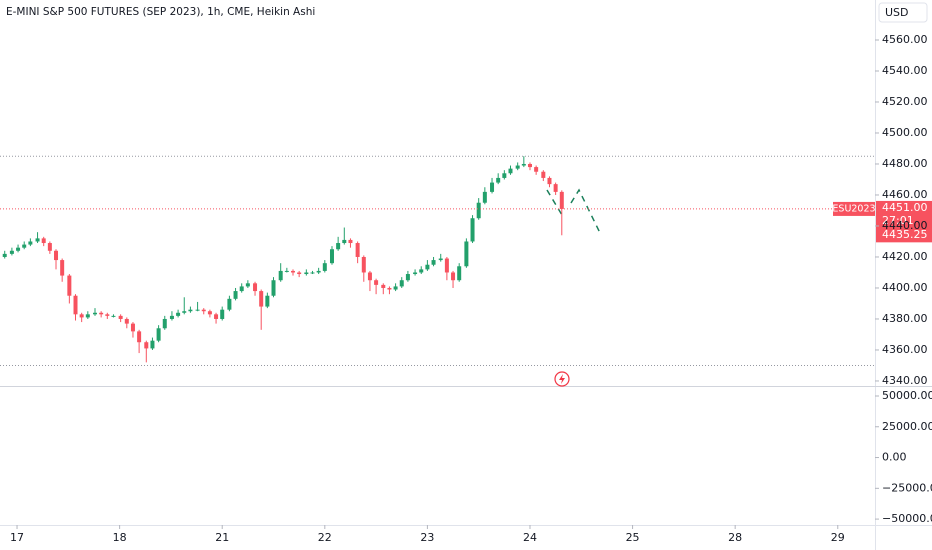 The height and width of the screenshot is (550, 932). Describe the element at coordinates (905, 163) in the screenshot. I see `y-tick-label: 4480.00` at that location.